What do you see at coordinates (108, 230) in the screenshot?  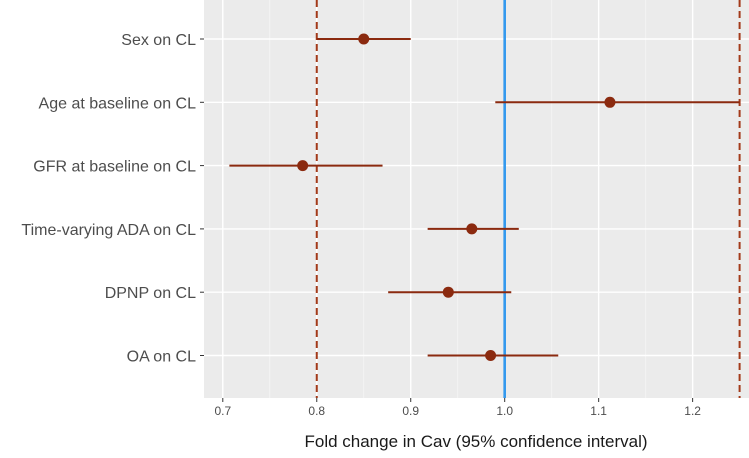 I see `y-tick-label: Time-varying ADA on CL` at bounding box center [108, 230].